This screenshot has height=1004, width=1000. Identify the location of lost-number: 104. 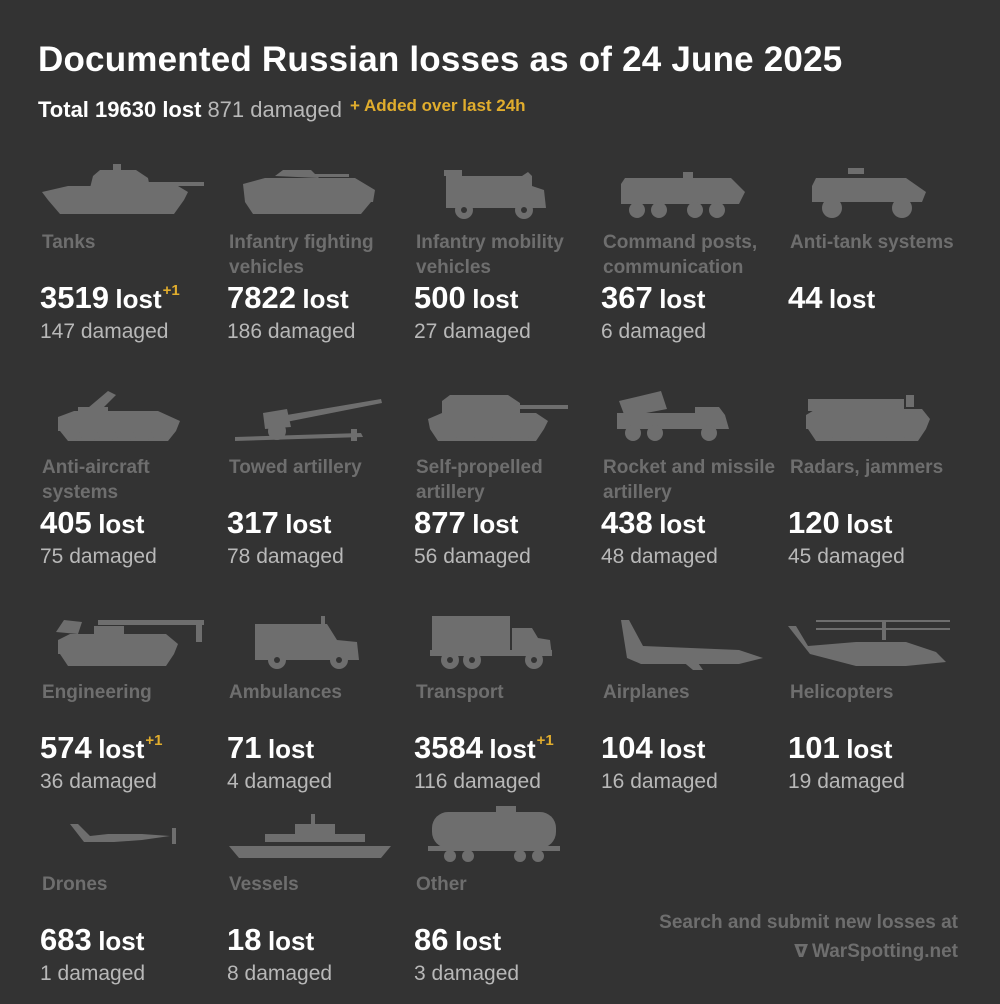
(627, 747).